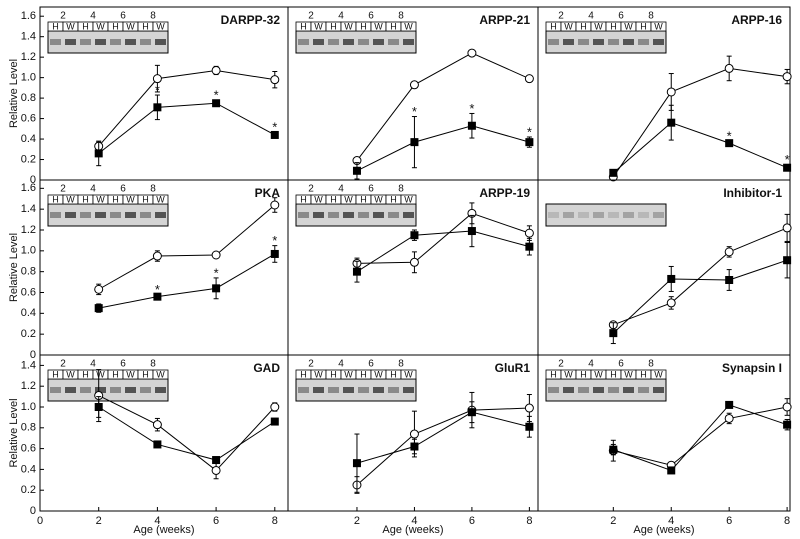 This screenshot has width=800, height=539. I want to click on panel-title: GAD, so click(266, 368).